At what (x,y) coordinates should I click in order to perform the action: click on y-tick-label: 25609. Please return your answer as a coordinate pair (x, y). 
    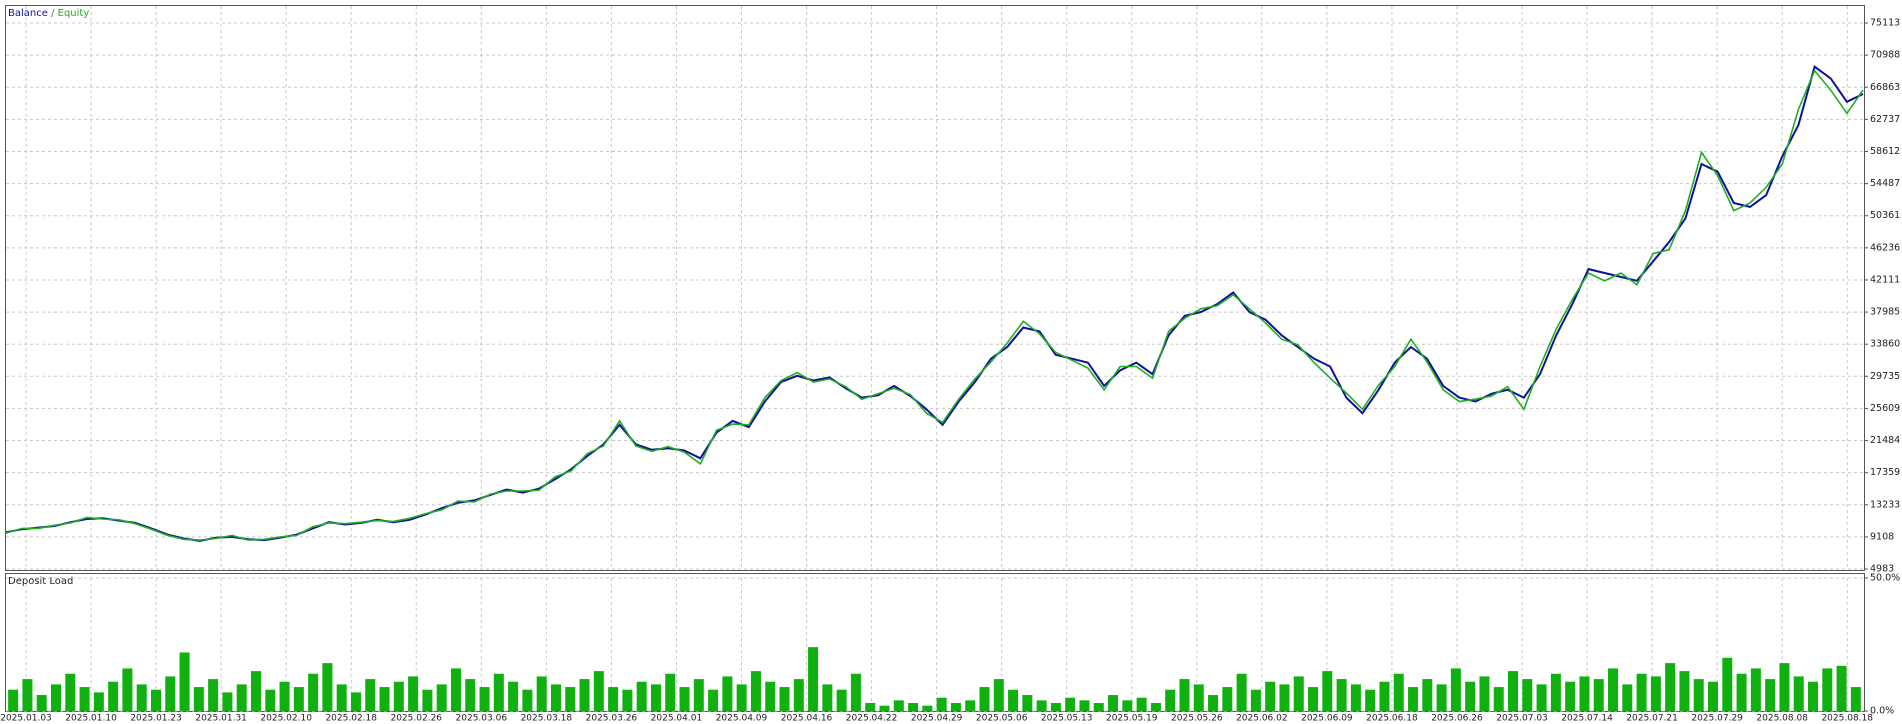
    Looking at the image, I should click on (1885, 408).